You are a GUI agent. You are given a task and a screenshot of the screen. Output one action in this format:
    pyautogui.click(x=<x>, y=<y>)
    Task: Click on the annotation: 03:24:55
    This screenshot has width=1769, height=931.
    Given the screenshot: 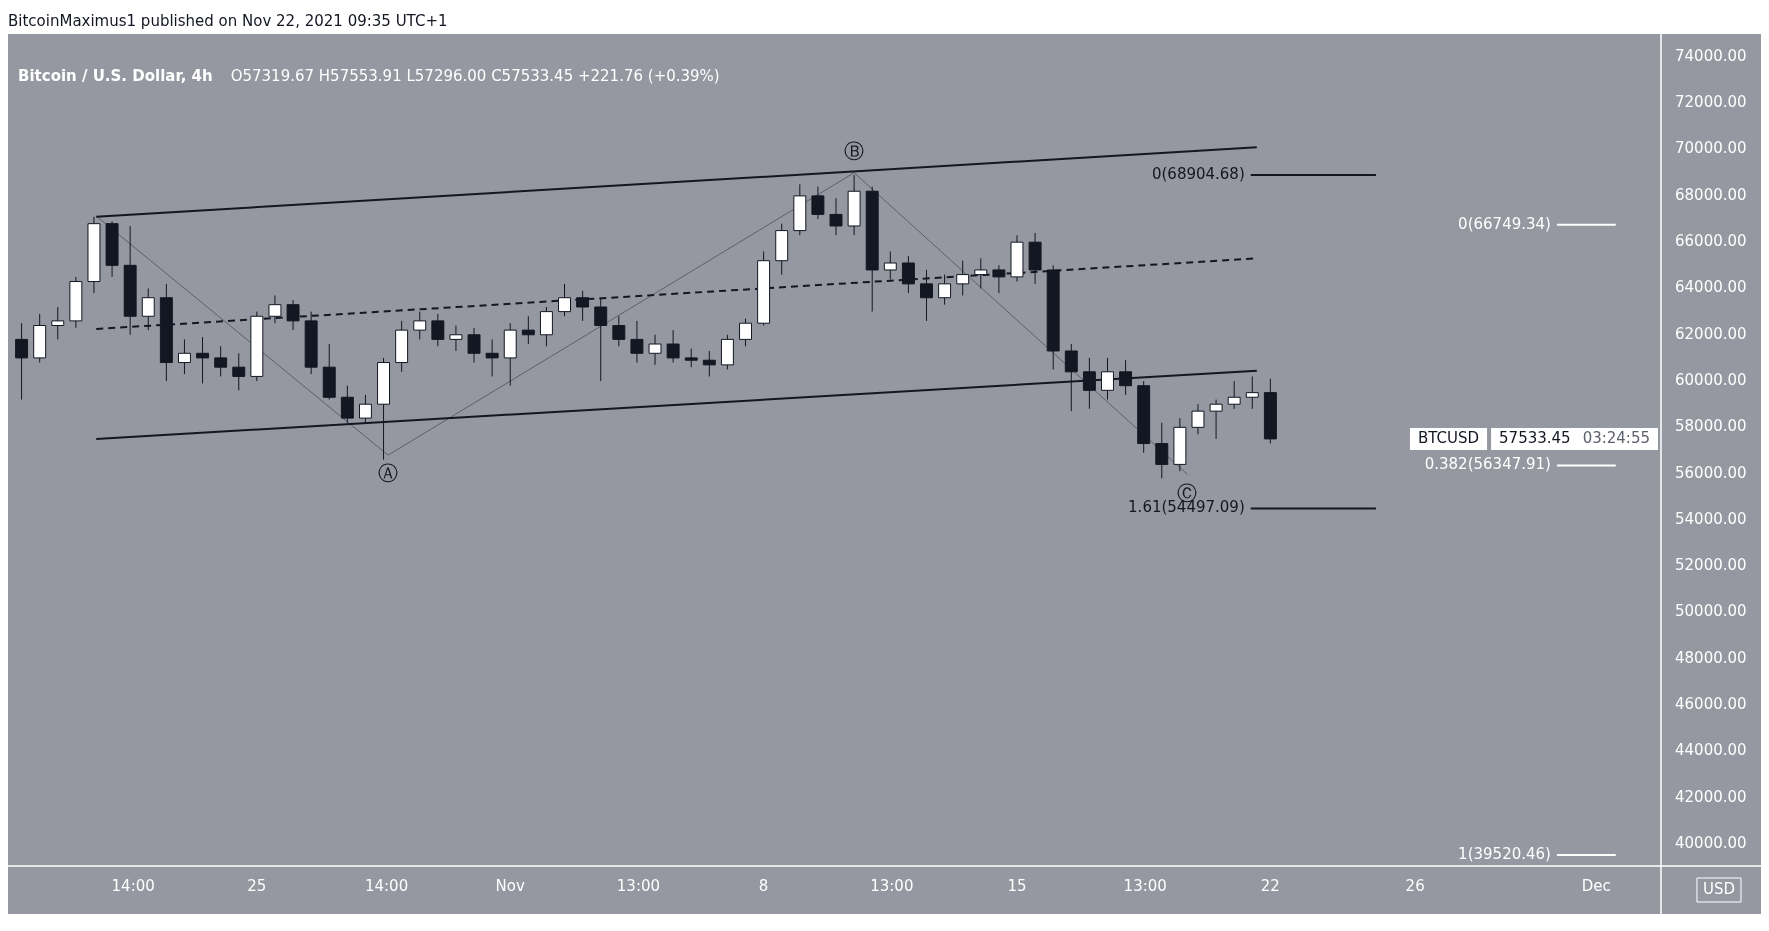 What is the action you would take?
    pyautogui.click(x=1616, y=437)
    